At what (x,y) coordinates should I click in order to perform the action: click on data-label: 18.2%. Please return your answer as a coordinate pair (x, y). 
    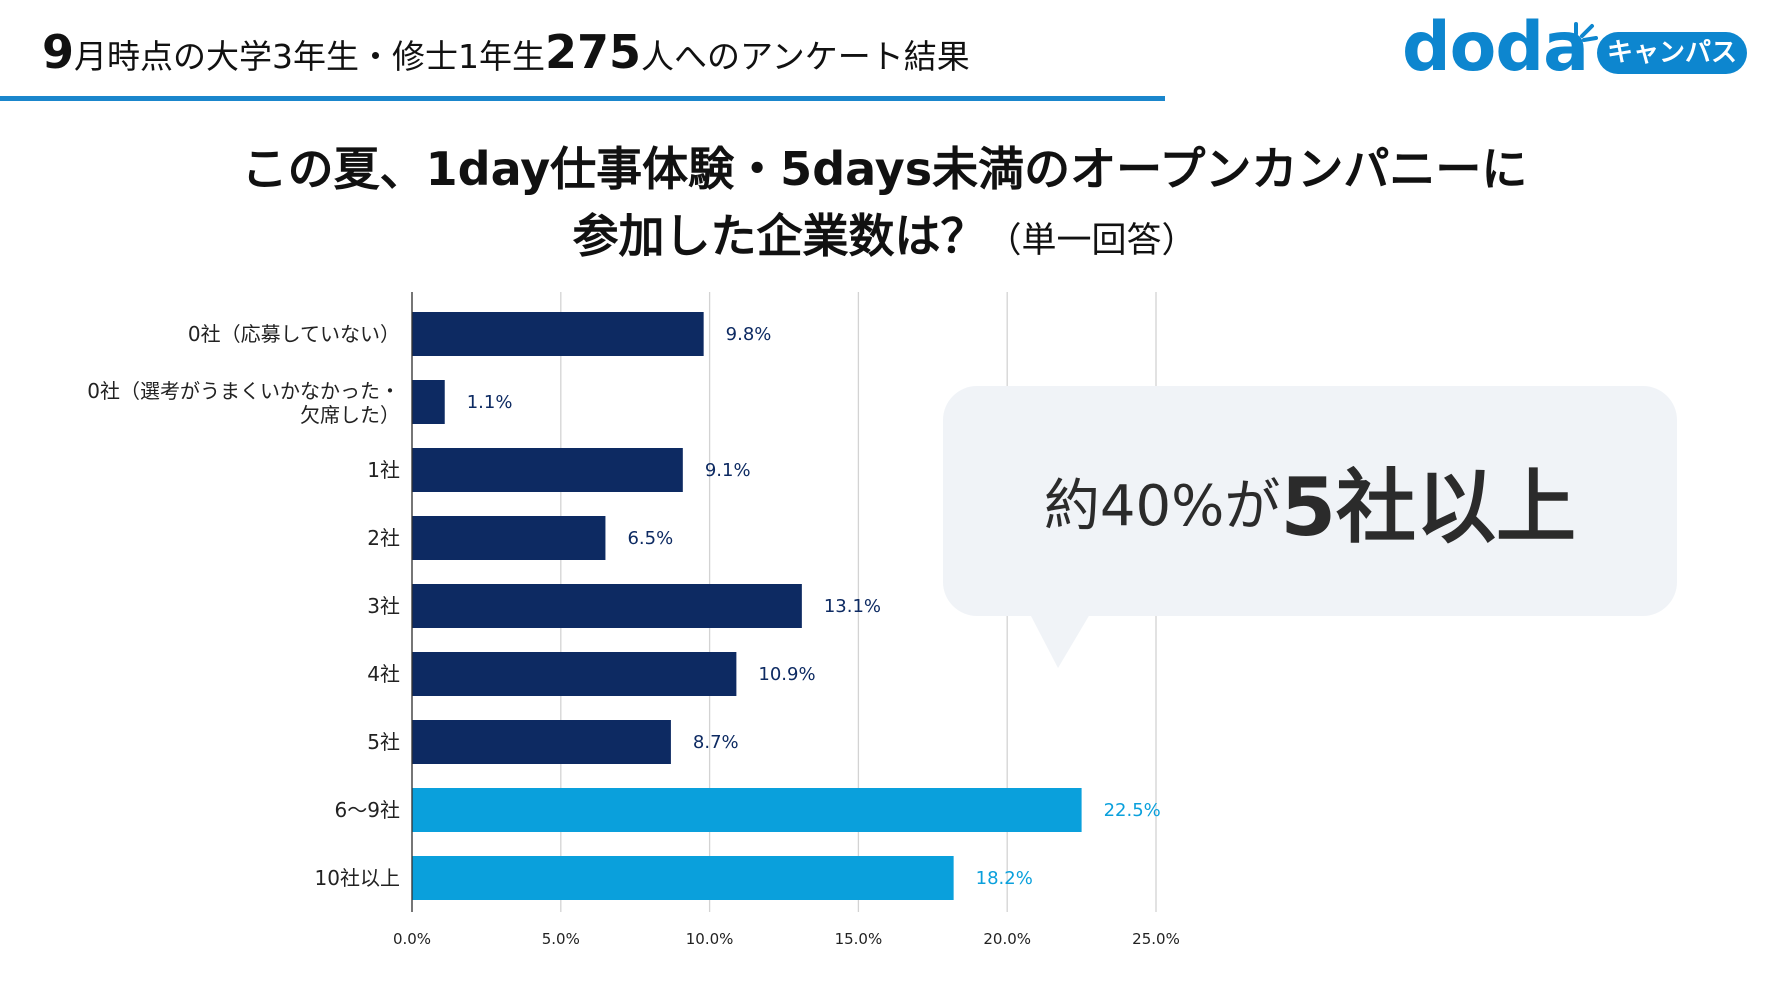
    Looking at the image, I should click on (1004, 878).